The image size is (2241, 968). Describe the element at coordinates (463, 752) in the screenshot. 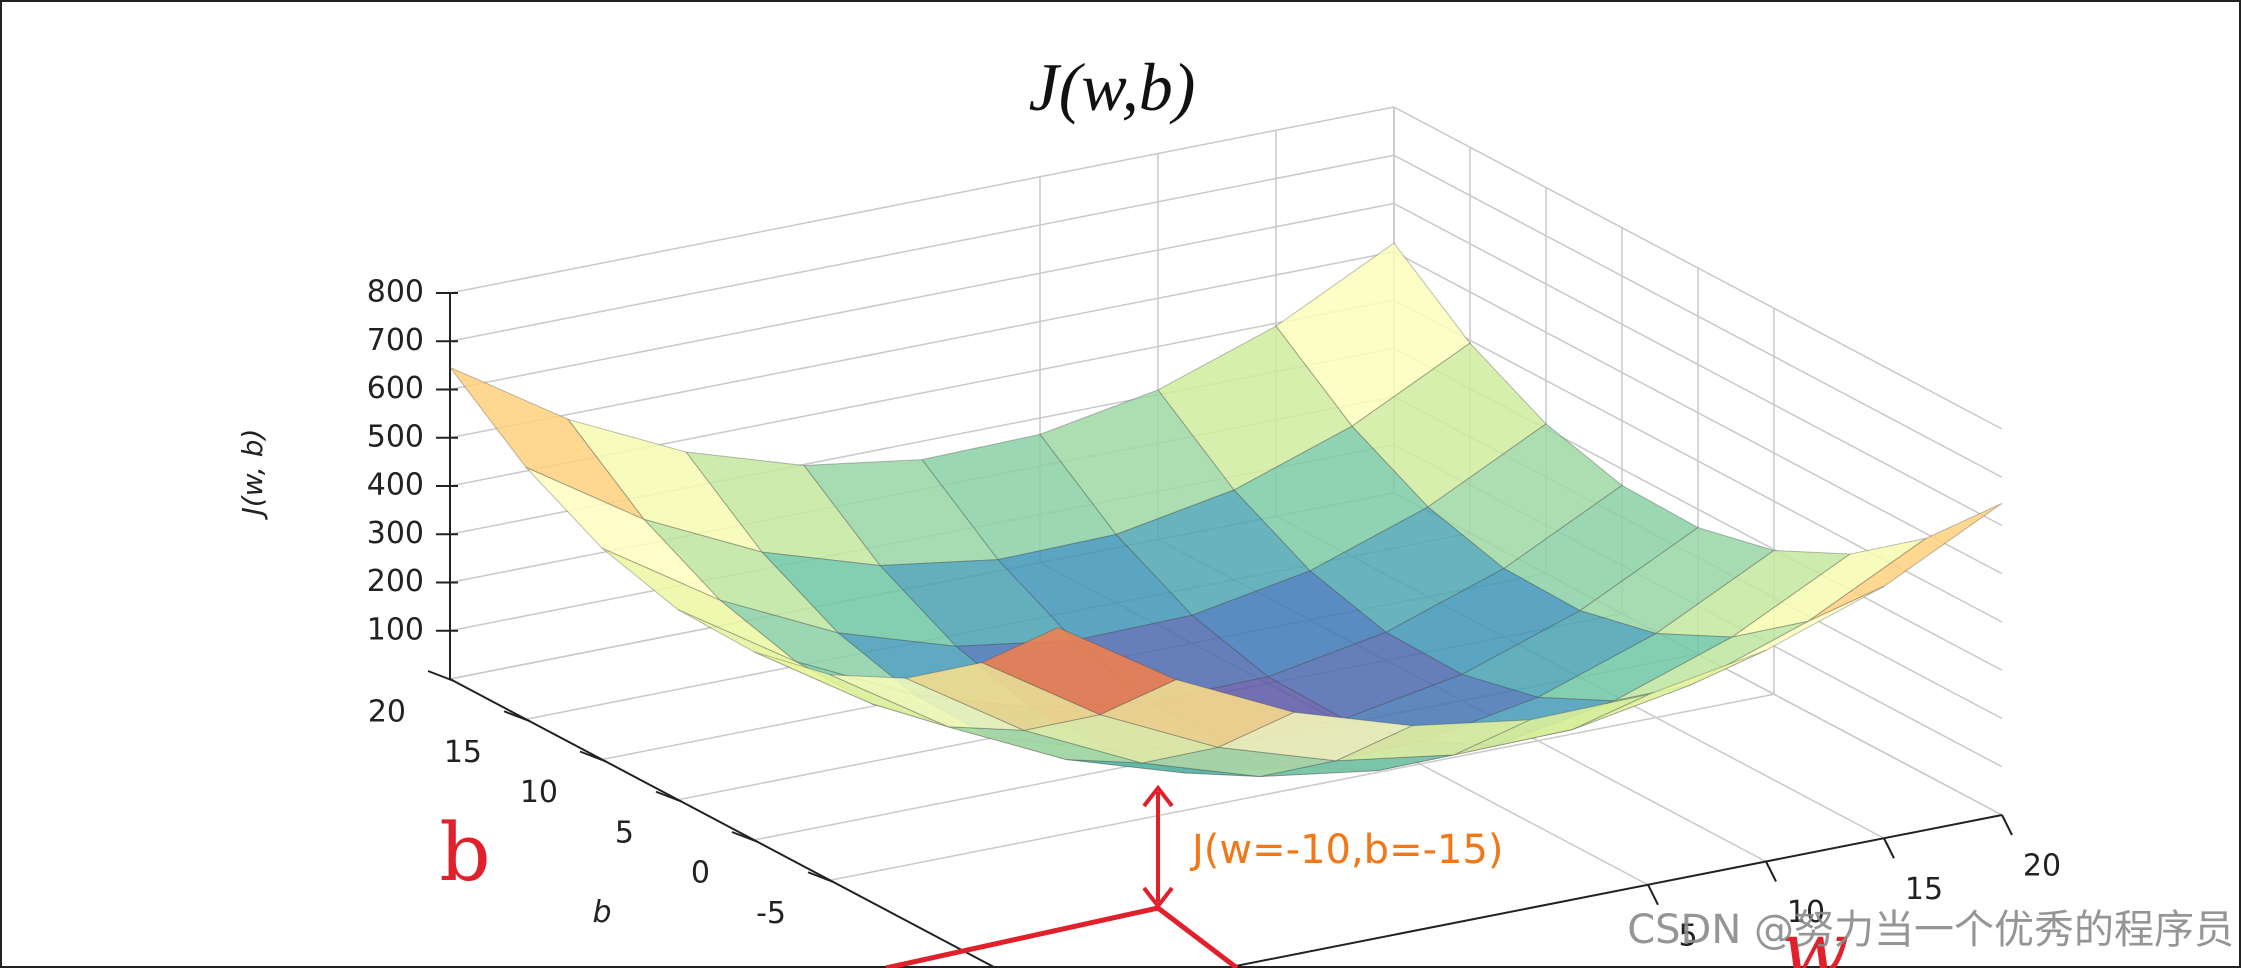

I see `y-tick-label: 15` at that location.